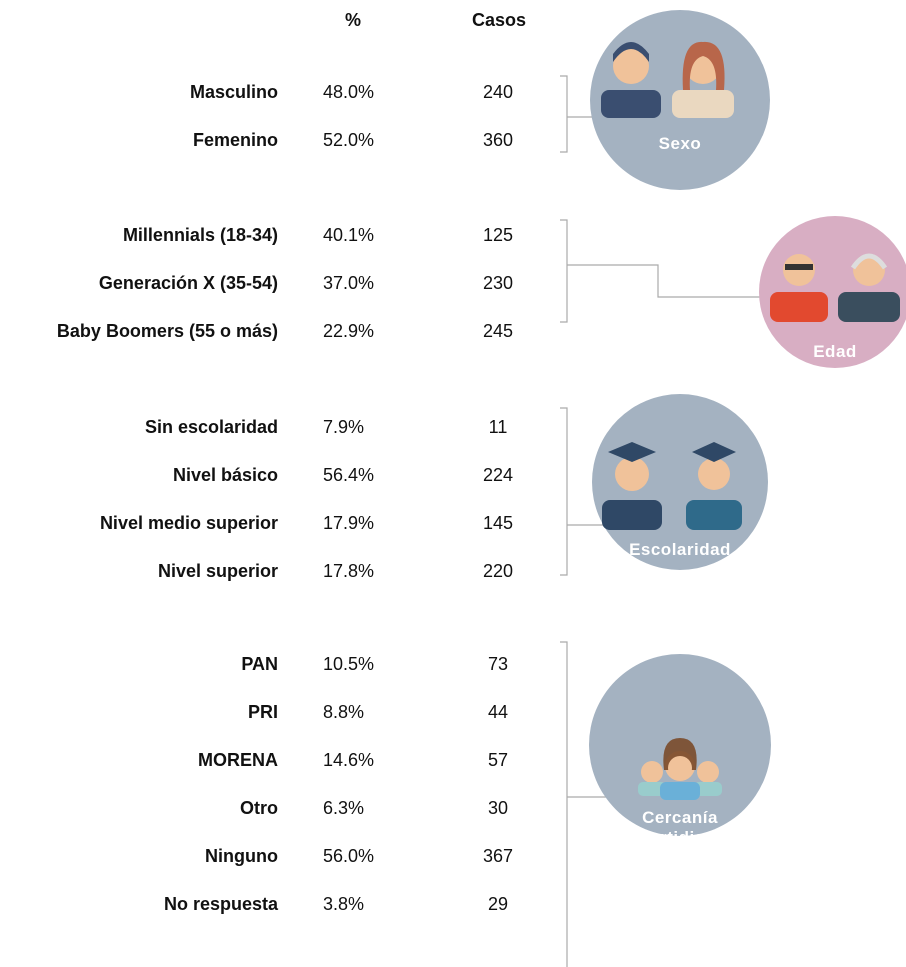  I want to click on group-label: Sexo, so click(680, 143).